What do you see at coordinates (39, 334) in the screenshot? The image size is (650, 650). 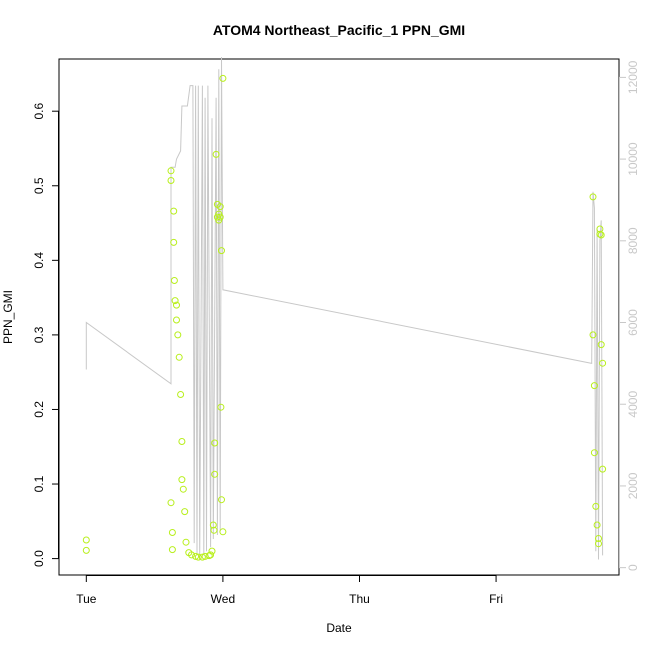 I see `left-tick-label: 0.3` at bounding box center [39, 334].